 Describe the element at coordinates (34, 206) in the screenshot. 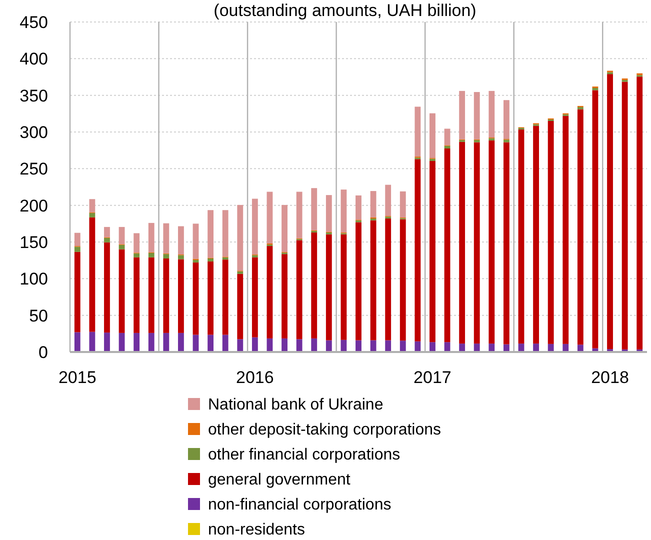

I see `y-tick-label: 200` at that location.